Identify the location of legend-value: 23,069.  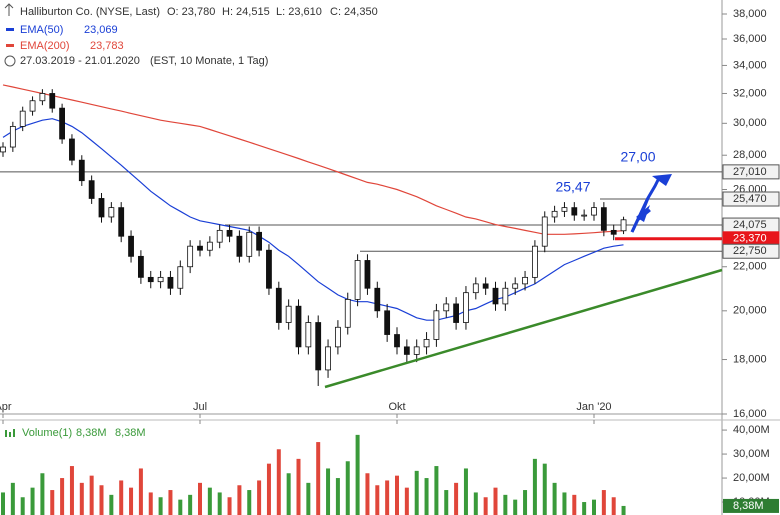
(101, 30).